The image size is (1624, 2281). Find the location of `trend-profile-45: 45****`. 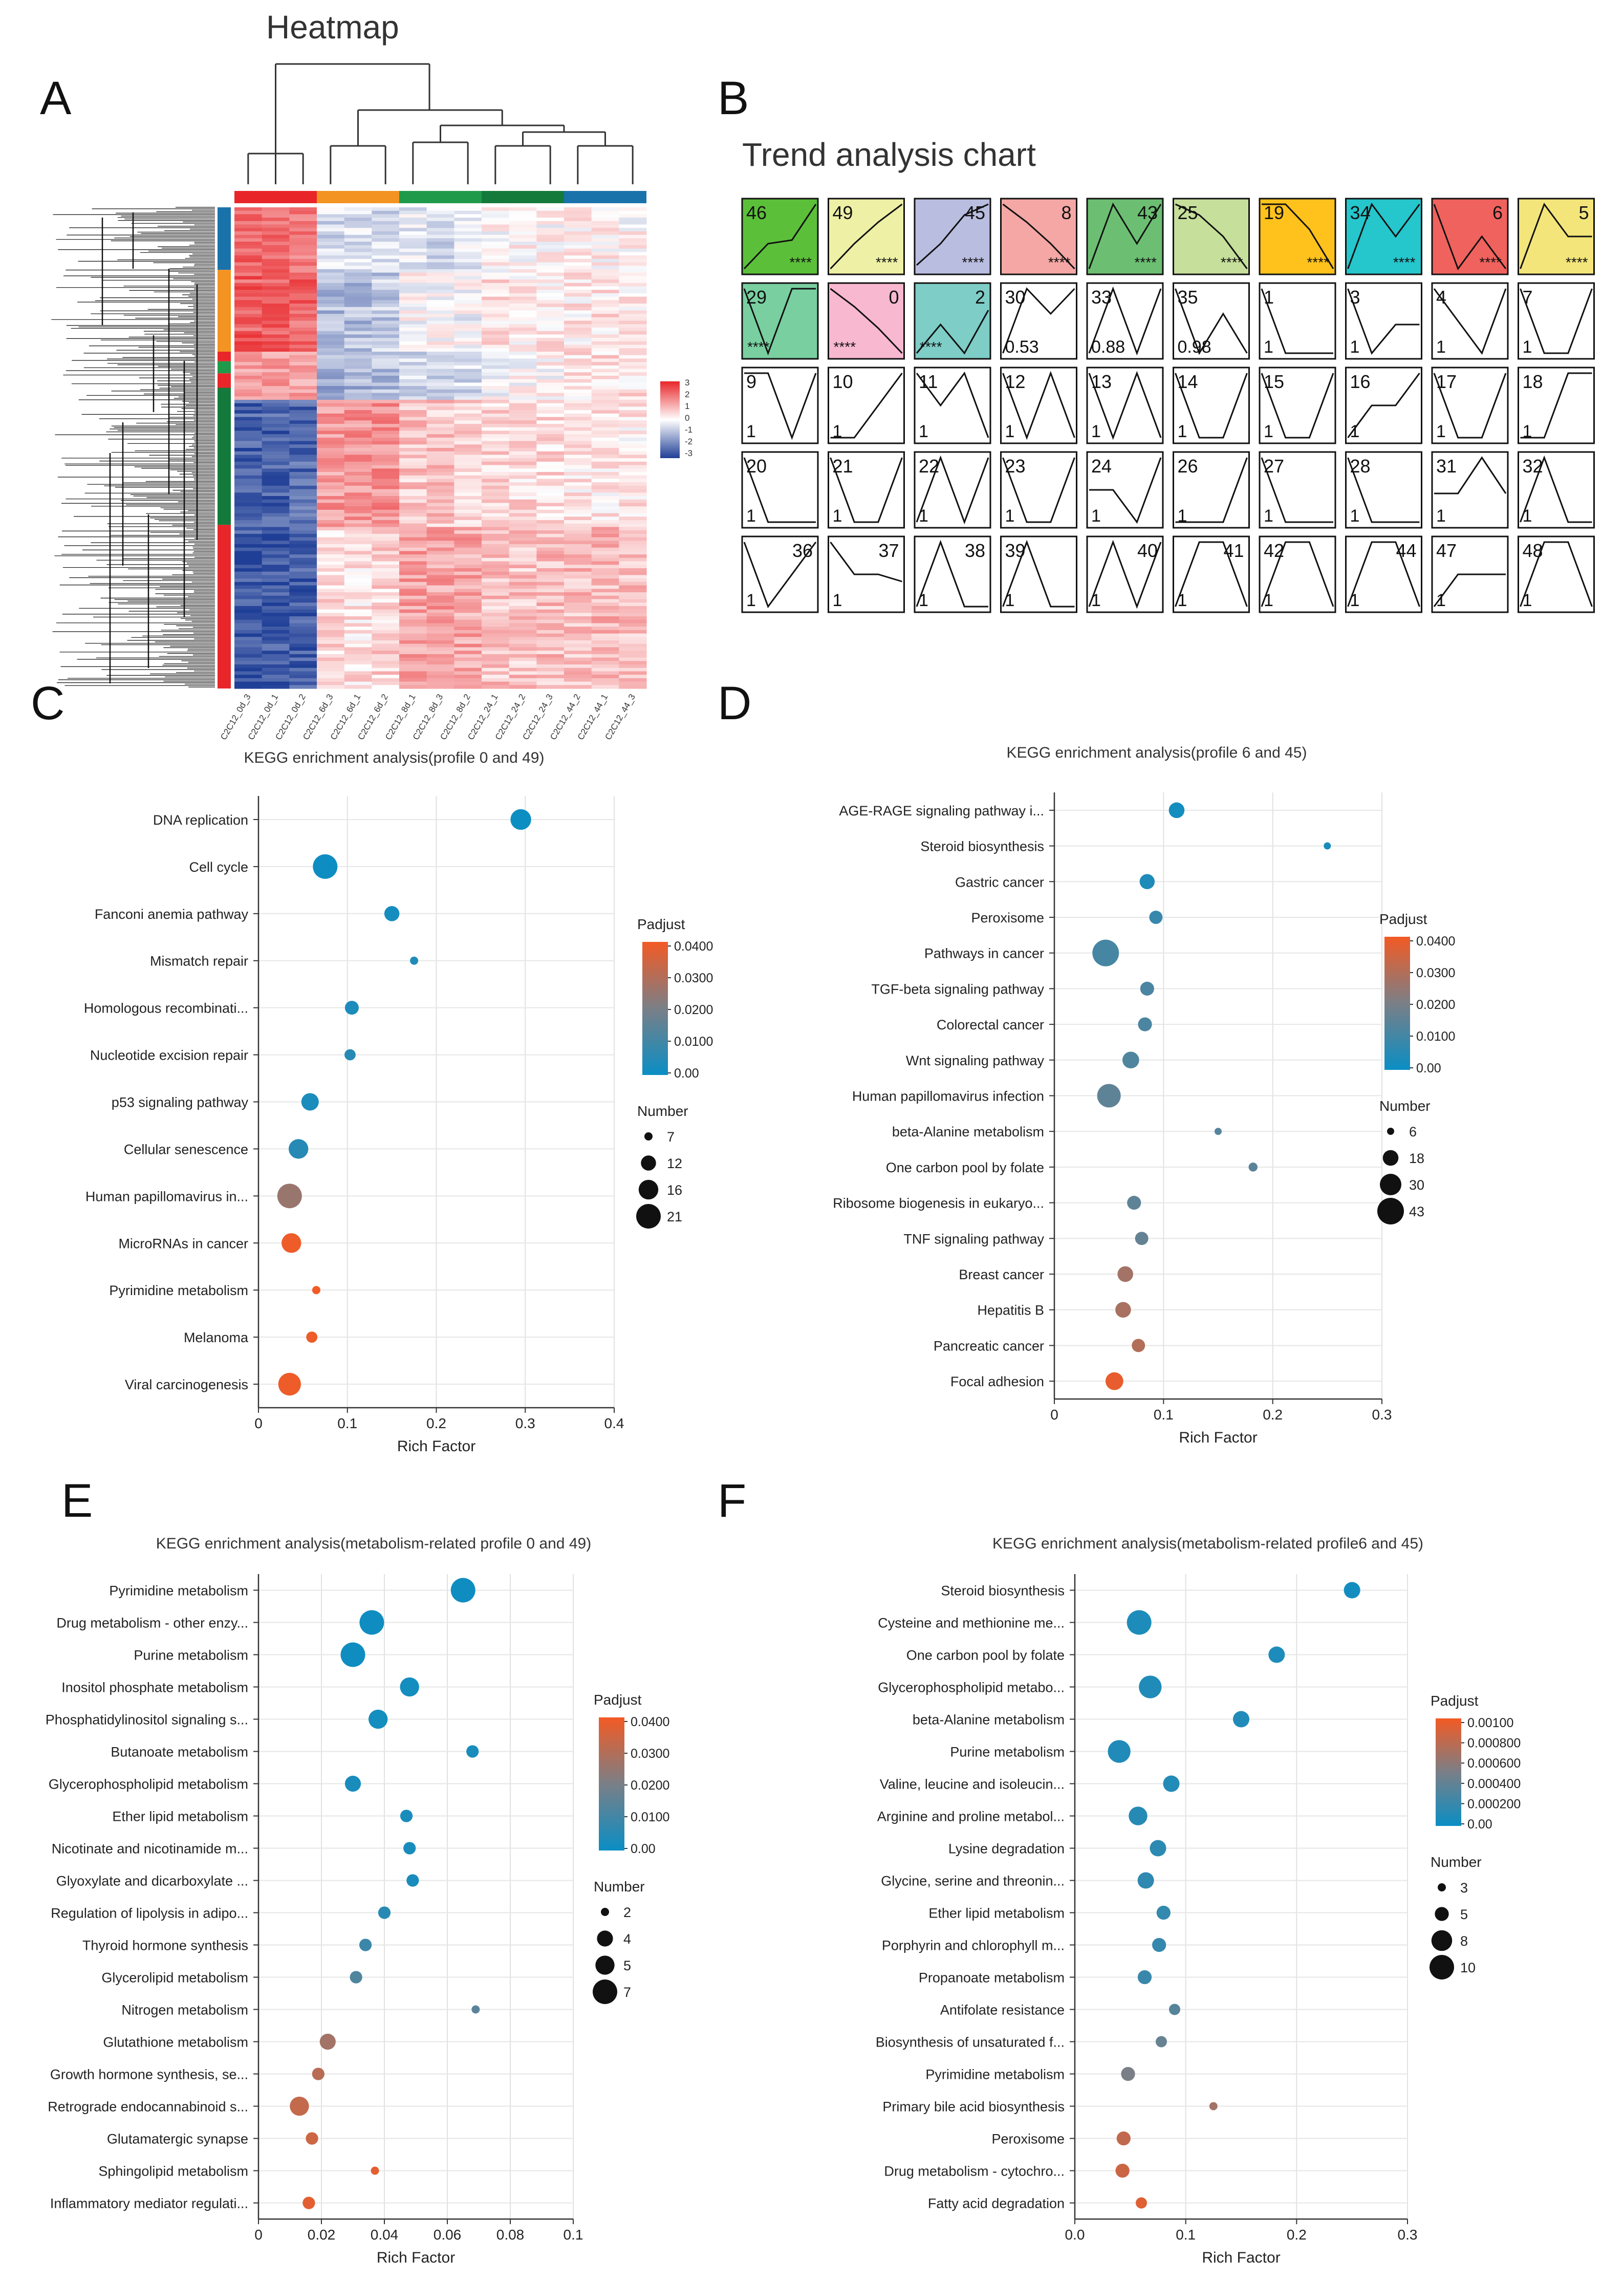

trend-profile-45: 45**** is located at coordinates (952, 236).